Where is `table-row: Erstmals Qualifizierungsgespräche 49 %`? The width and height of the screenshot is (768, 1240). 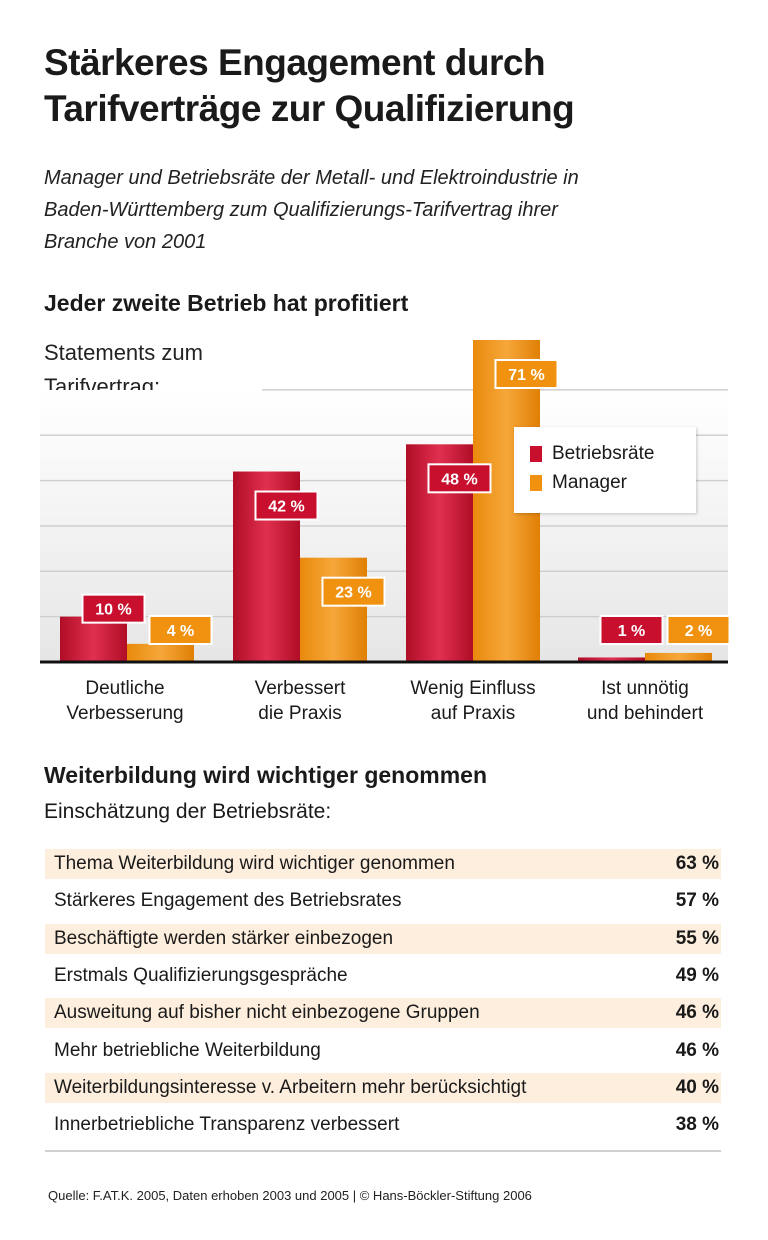
table-row: Erstmals Qualifizierungsgespräche 49 % is located at coordinates (383, 976).